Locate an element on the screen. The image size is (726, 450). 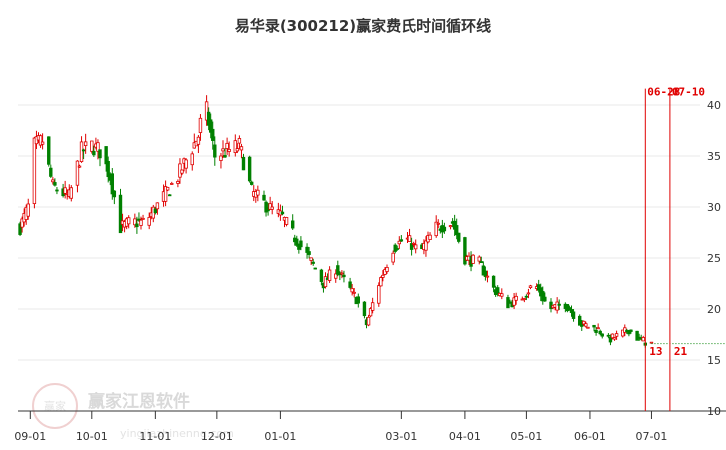
x-tick-label: 06-01 is located at coordinates (590, 436).